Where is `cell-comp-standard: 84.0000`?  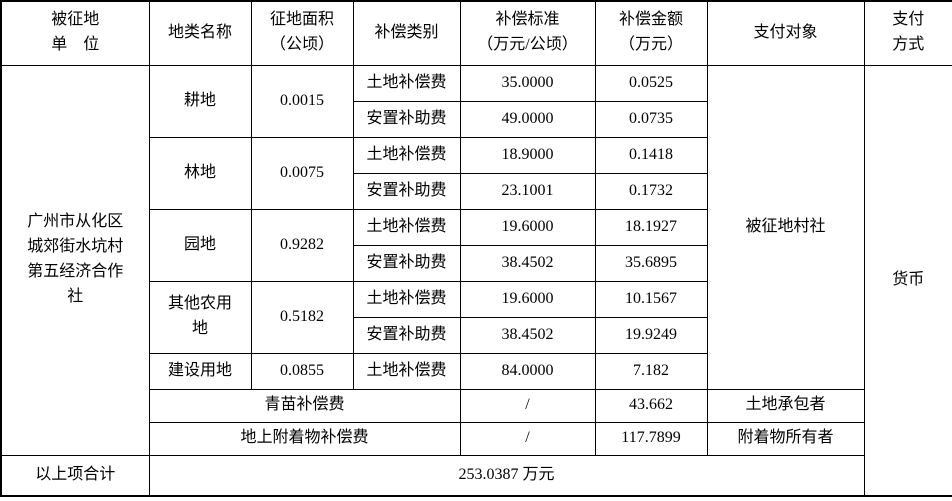
cell-comp-standard: 84.0000 is located at coordinates (527, 371).